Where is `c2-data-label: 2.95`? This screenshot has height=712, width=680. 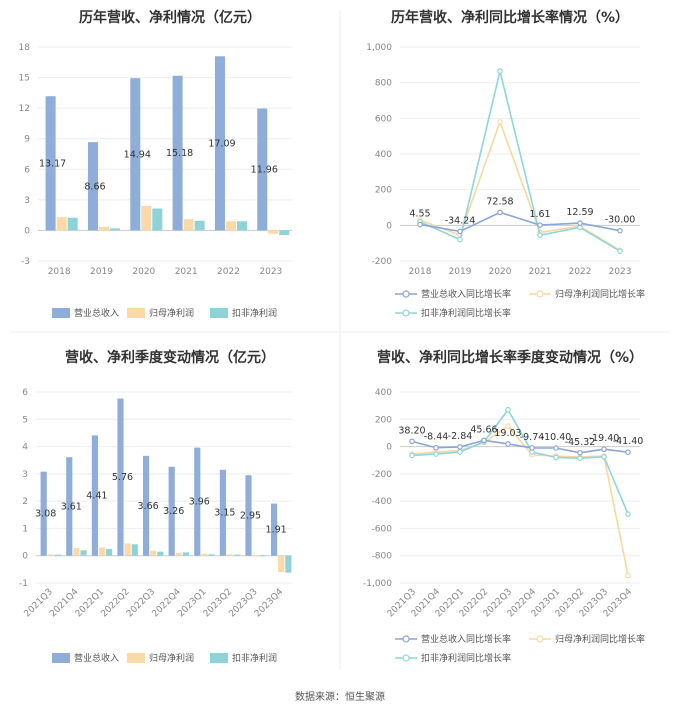 c2-data-label: 2.95 is located at coordinates (250, 515).